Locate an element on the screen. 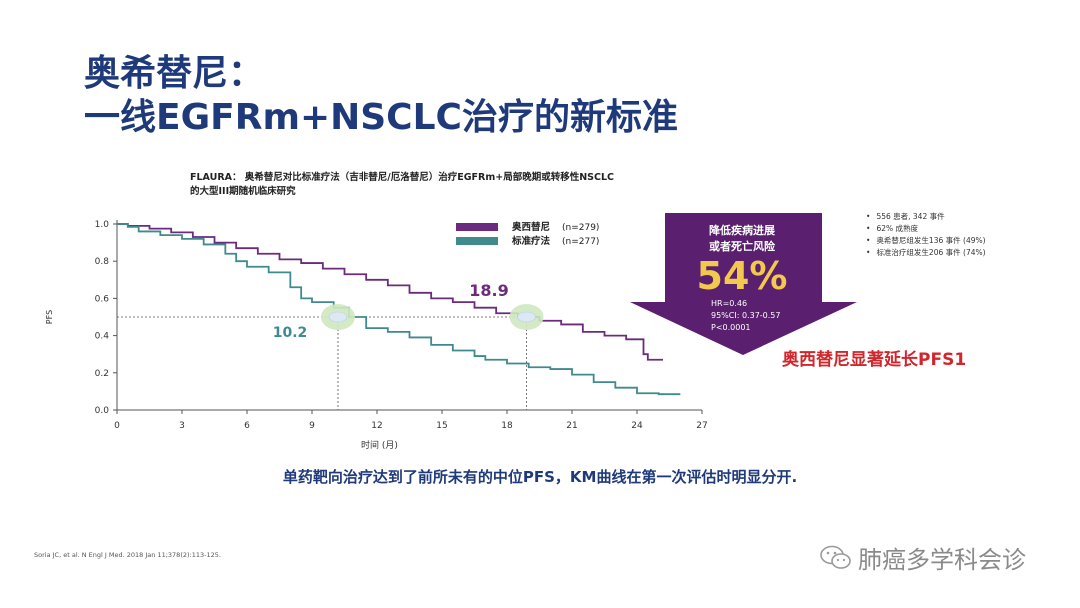  osimertinib-curve is located at coordinates (390, 292).